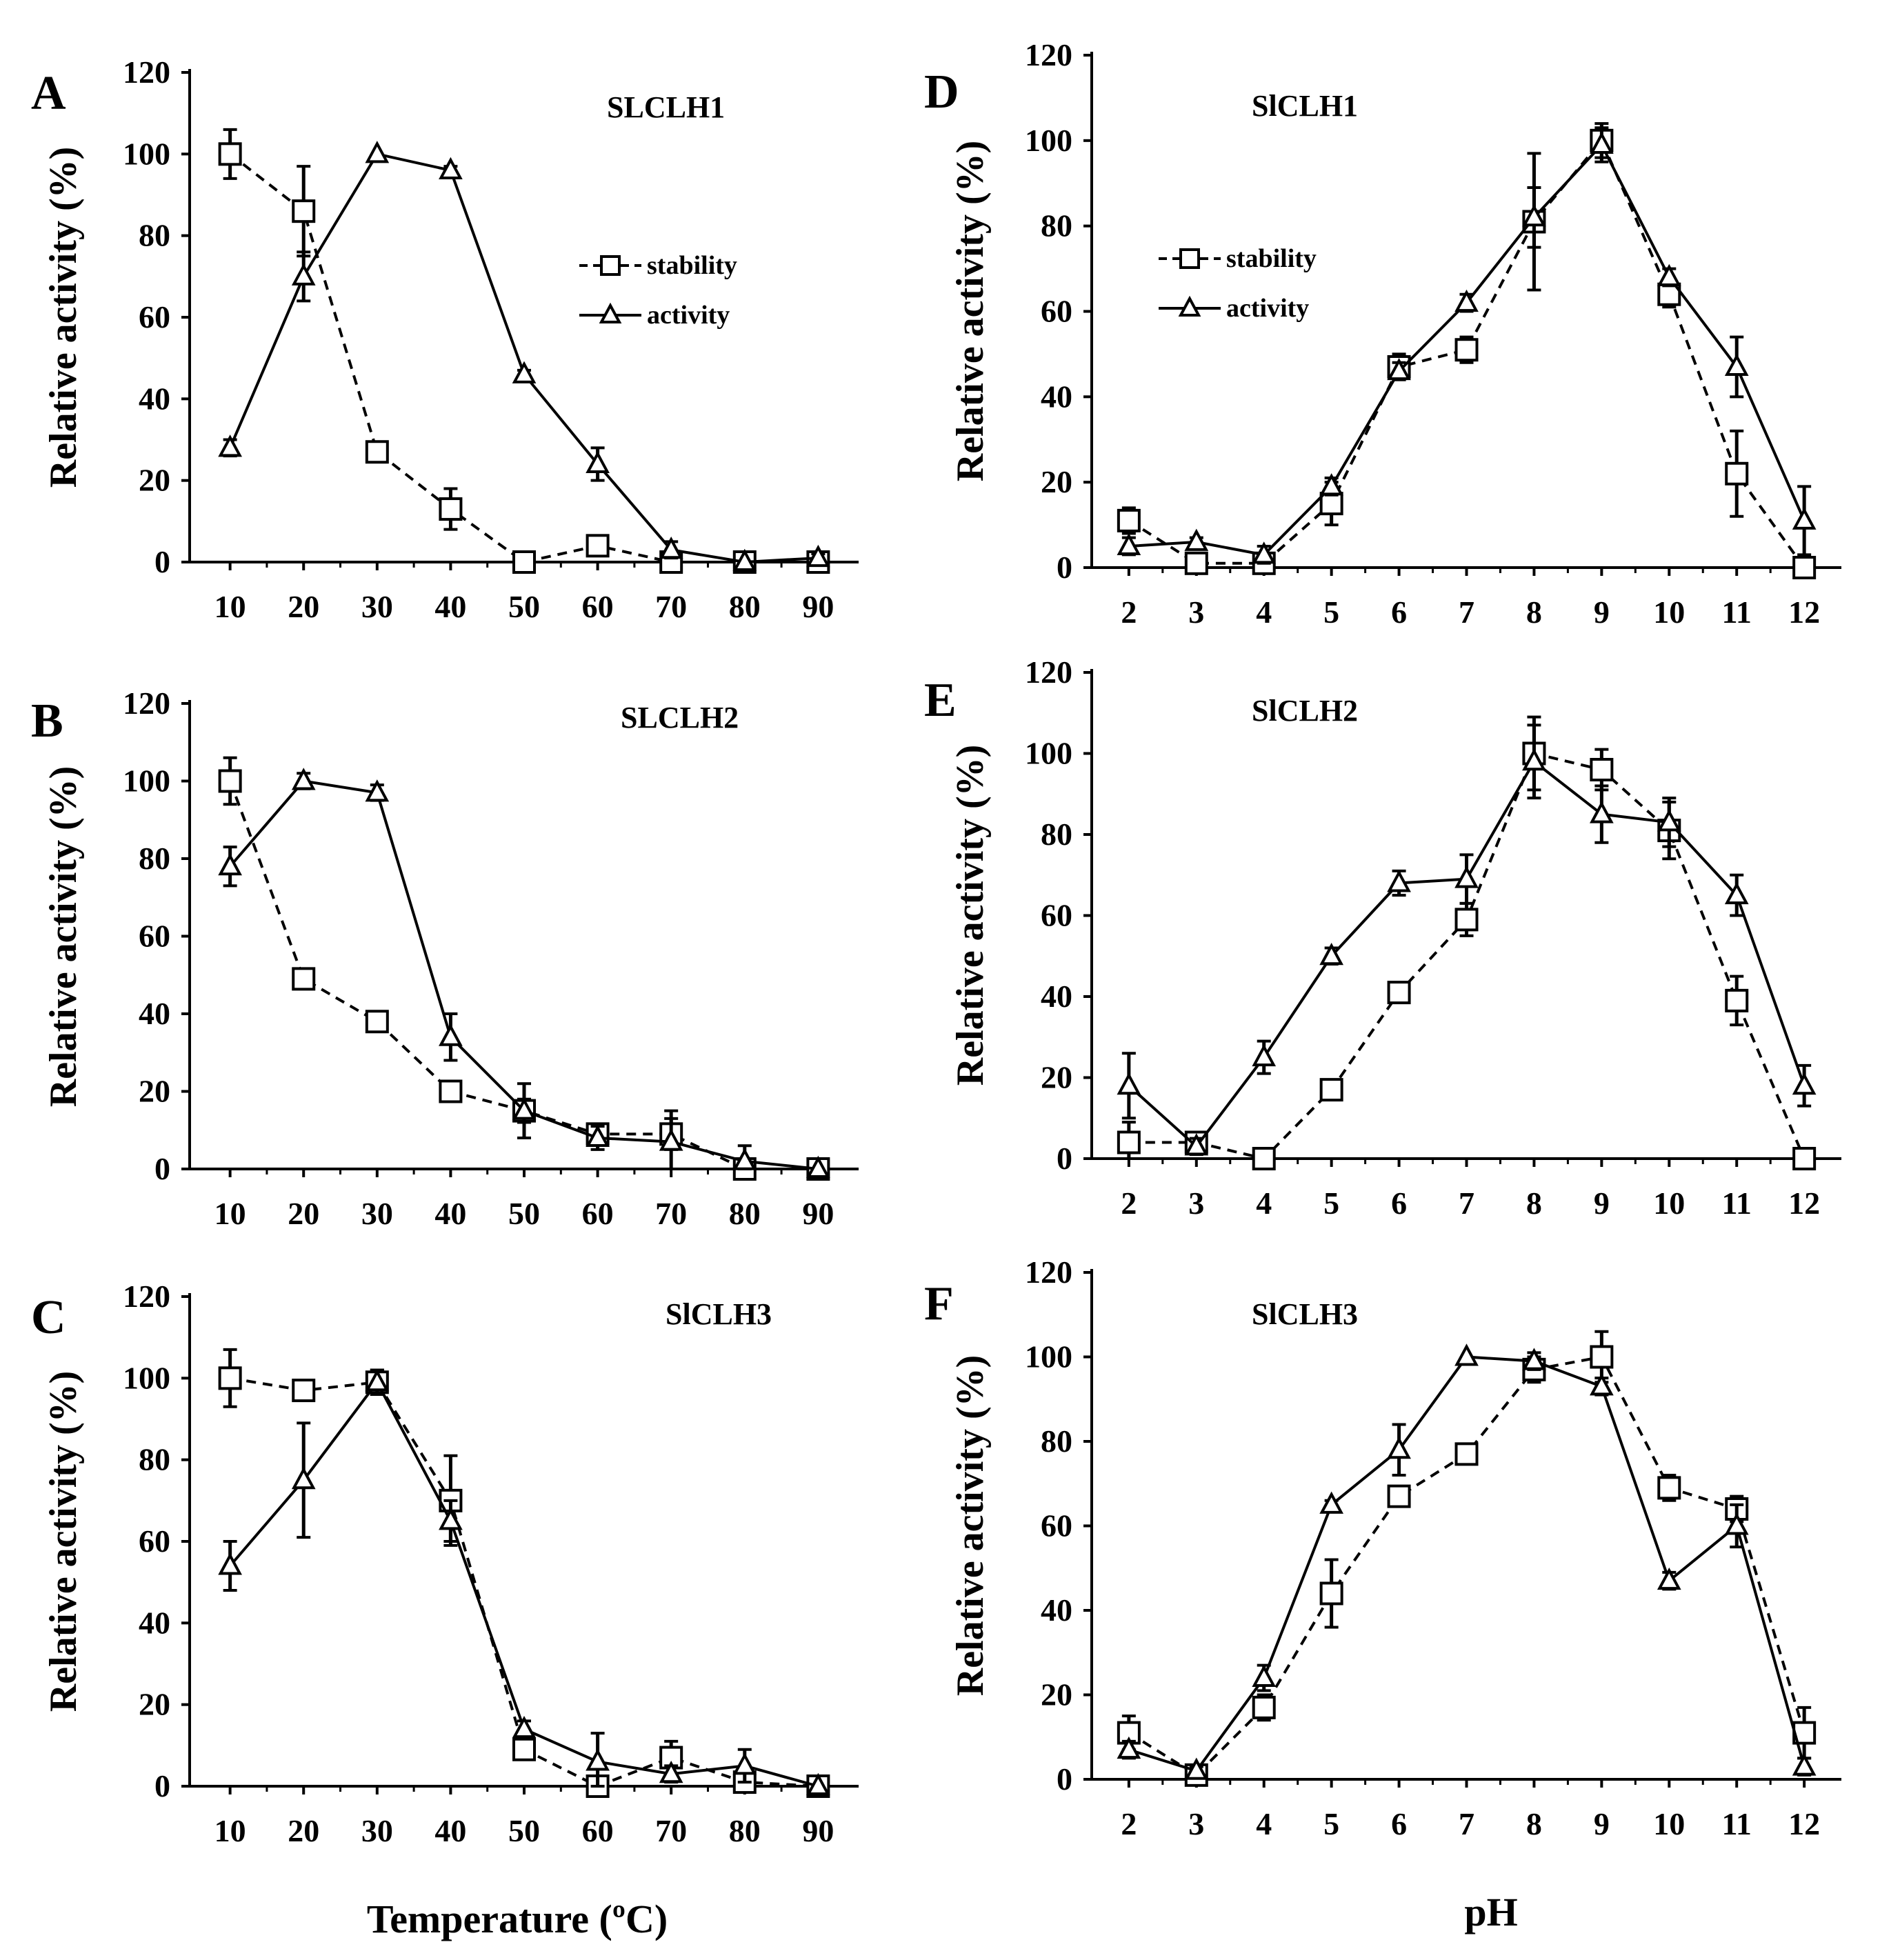 Image resolution: width=1880 pixels, height=1960 pixels. Describe the element at coordinates (1048, 672) in the screenshot. I see `panel-e-y-tick-label: 120` at that location.